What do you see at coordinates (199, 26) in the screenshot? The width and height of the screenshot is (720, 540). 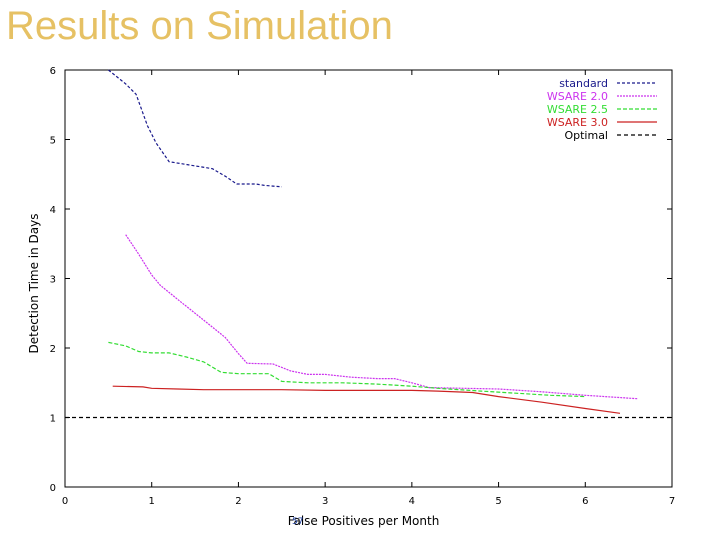 I see `slide-title: Results on Simulation` at bounding box center [199, 26].